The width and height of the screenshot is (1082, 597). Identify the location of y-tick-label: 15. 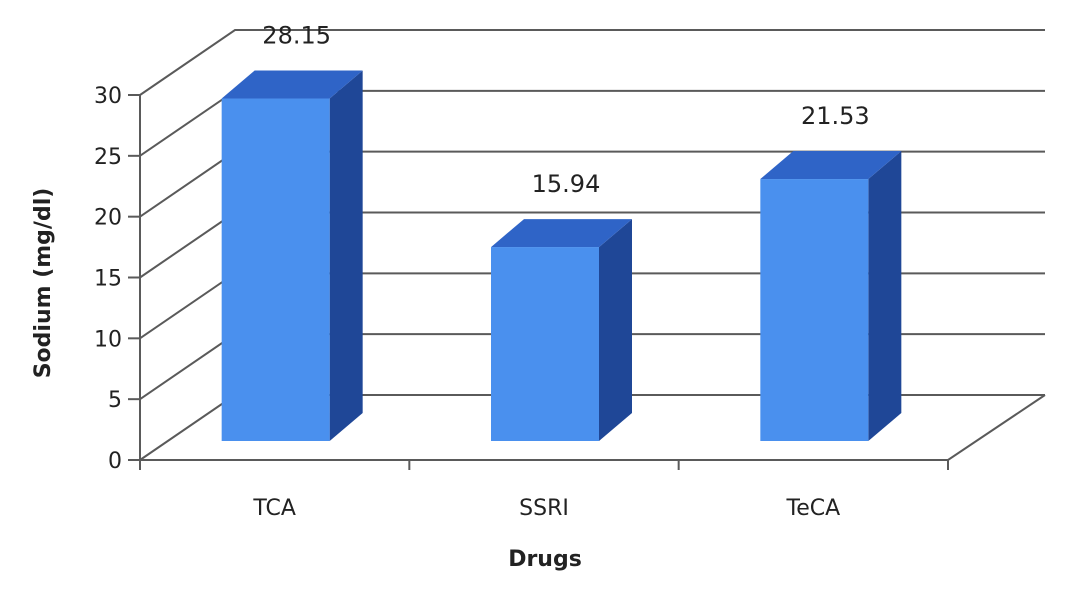
(108, 279).